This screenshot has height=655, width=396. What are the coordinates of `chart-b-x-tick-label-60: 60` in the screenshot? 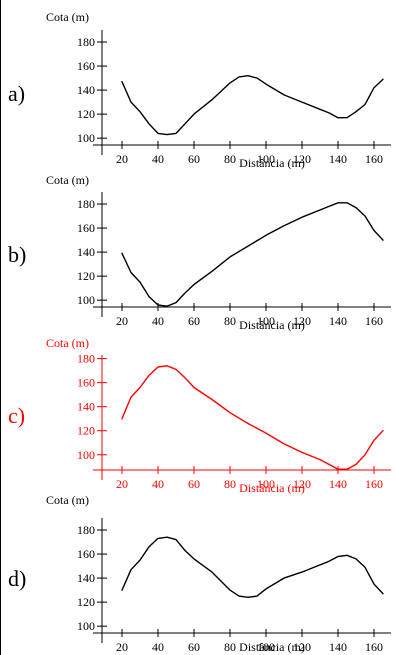 It's located at (194, 321).